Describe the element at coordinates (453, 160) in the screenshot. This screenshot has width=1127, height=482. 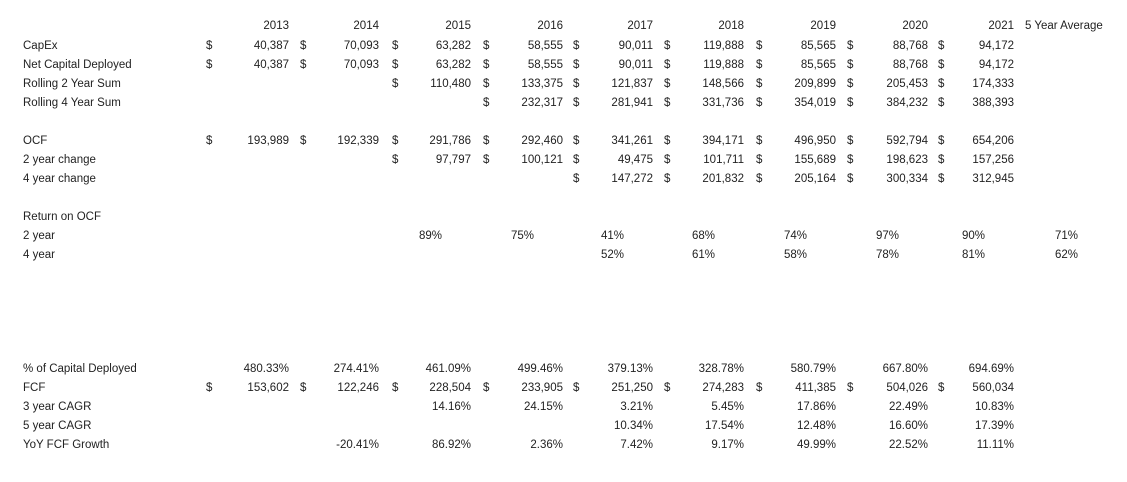
I see `cell-value: 97,797` at that location.